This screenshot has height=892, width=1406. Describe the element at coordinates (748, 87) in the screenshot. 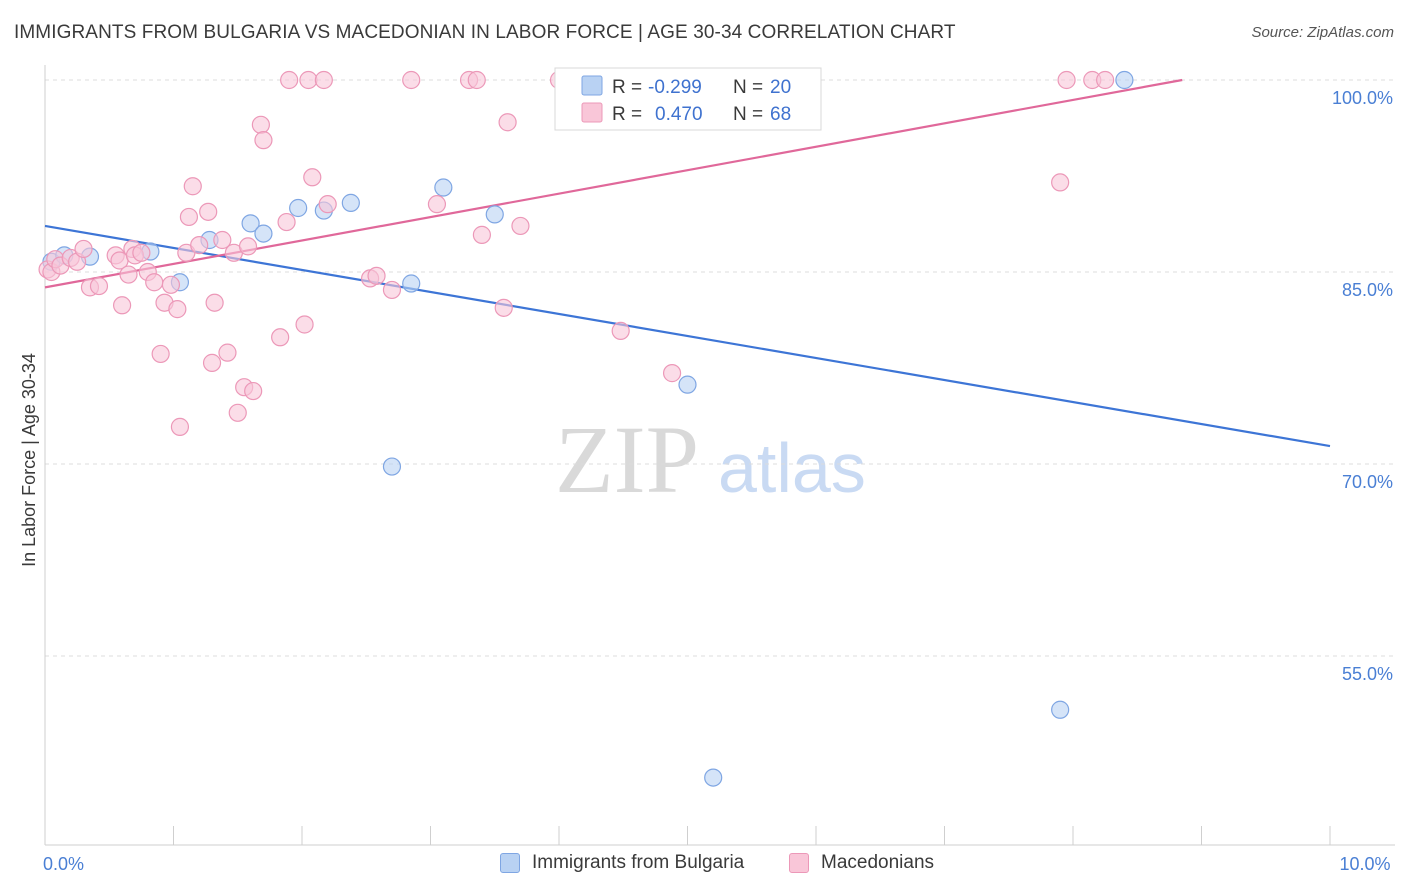

I see `legend-n-label-bulgaria: N =` at that location.